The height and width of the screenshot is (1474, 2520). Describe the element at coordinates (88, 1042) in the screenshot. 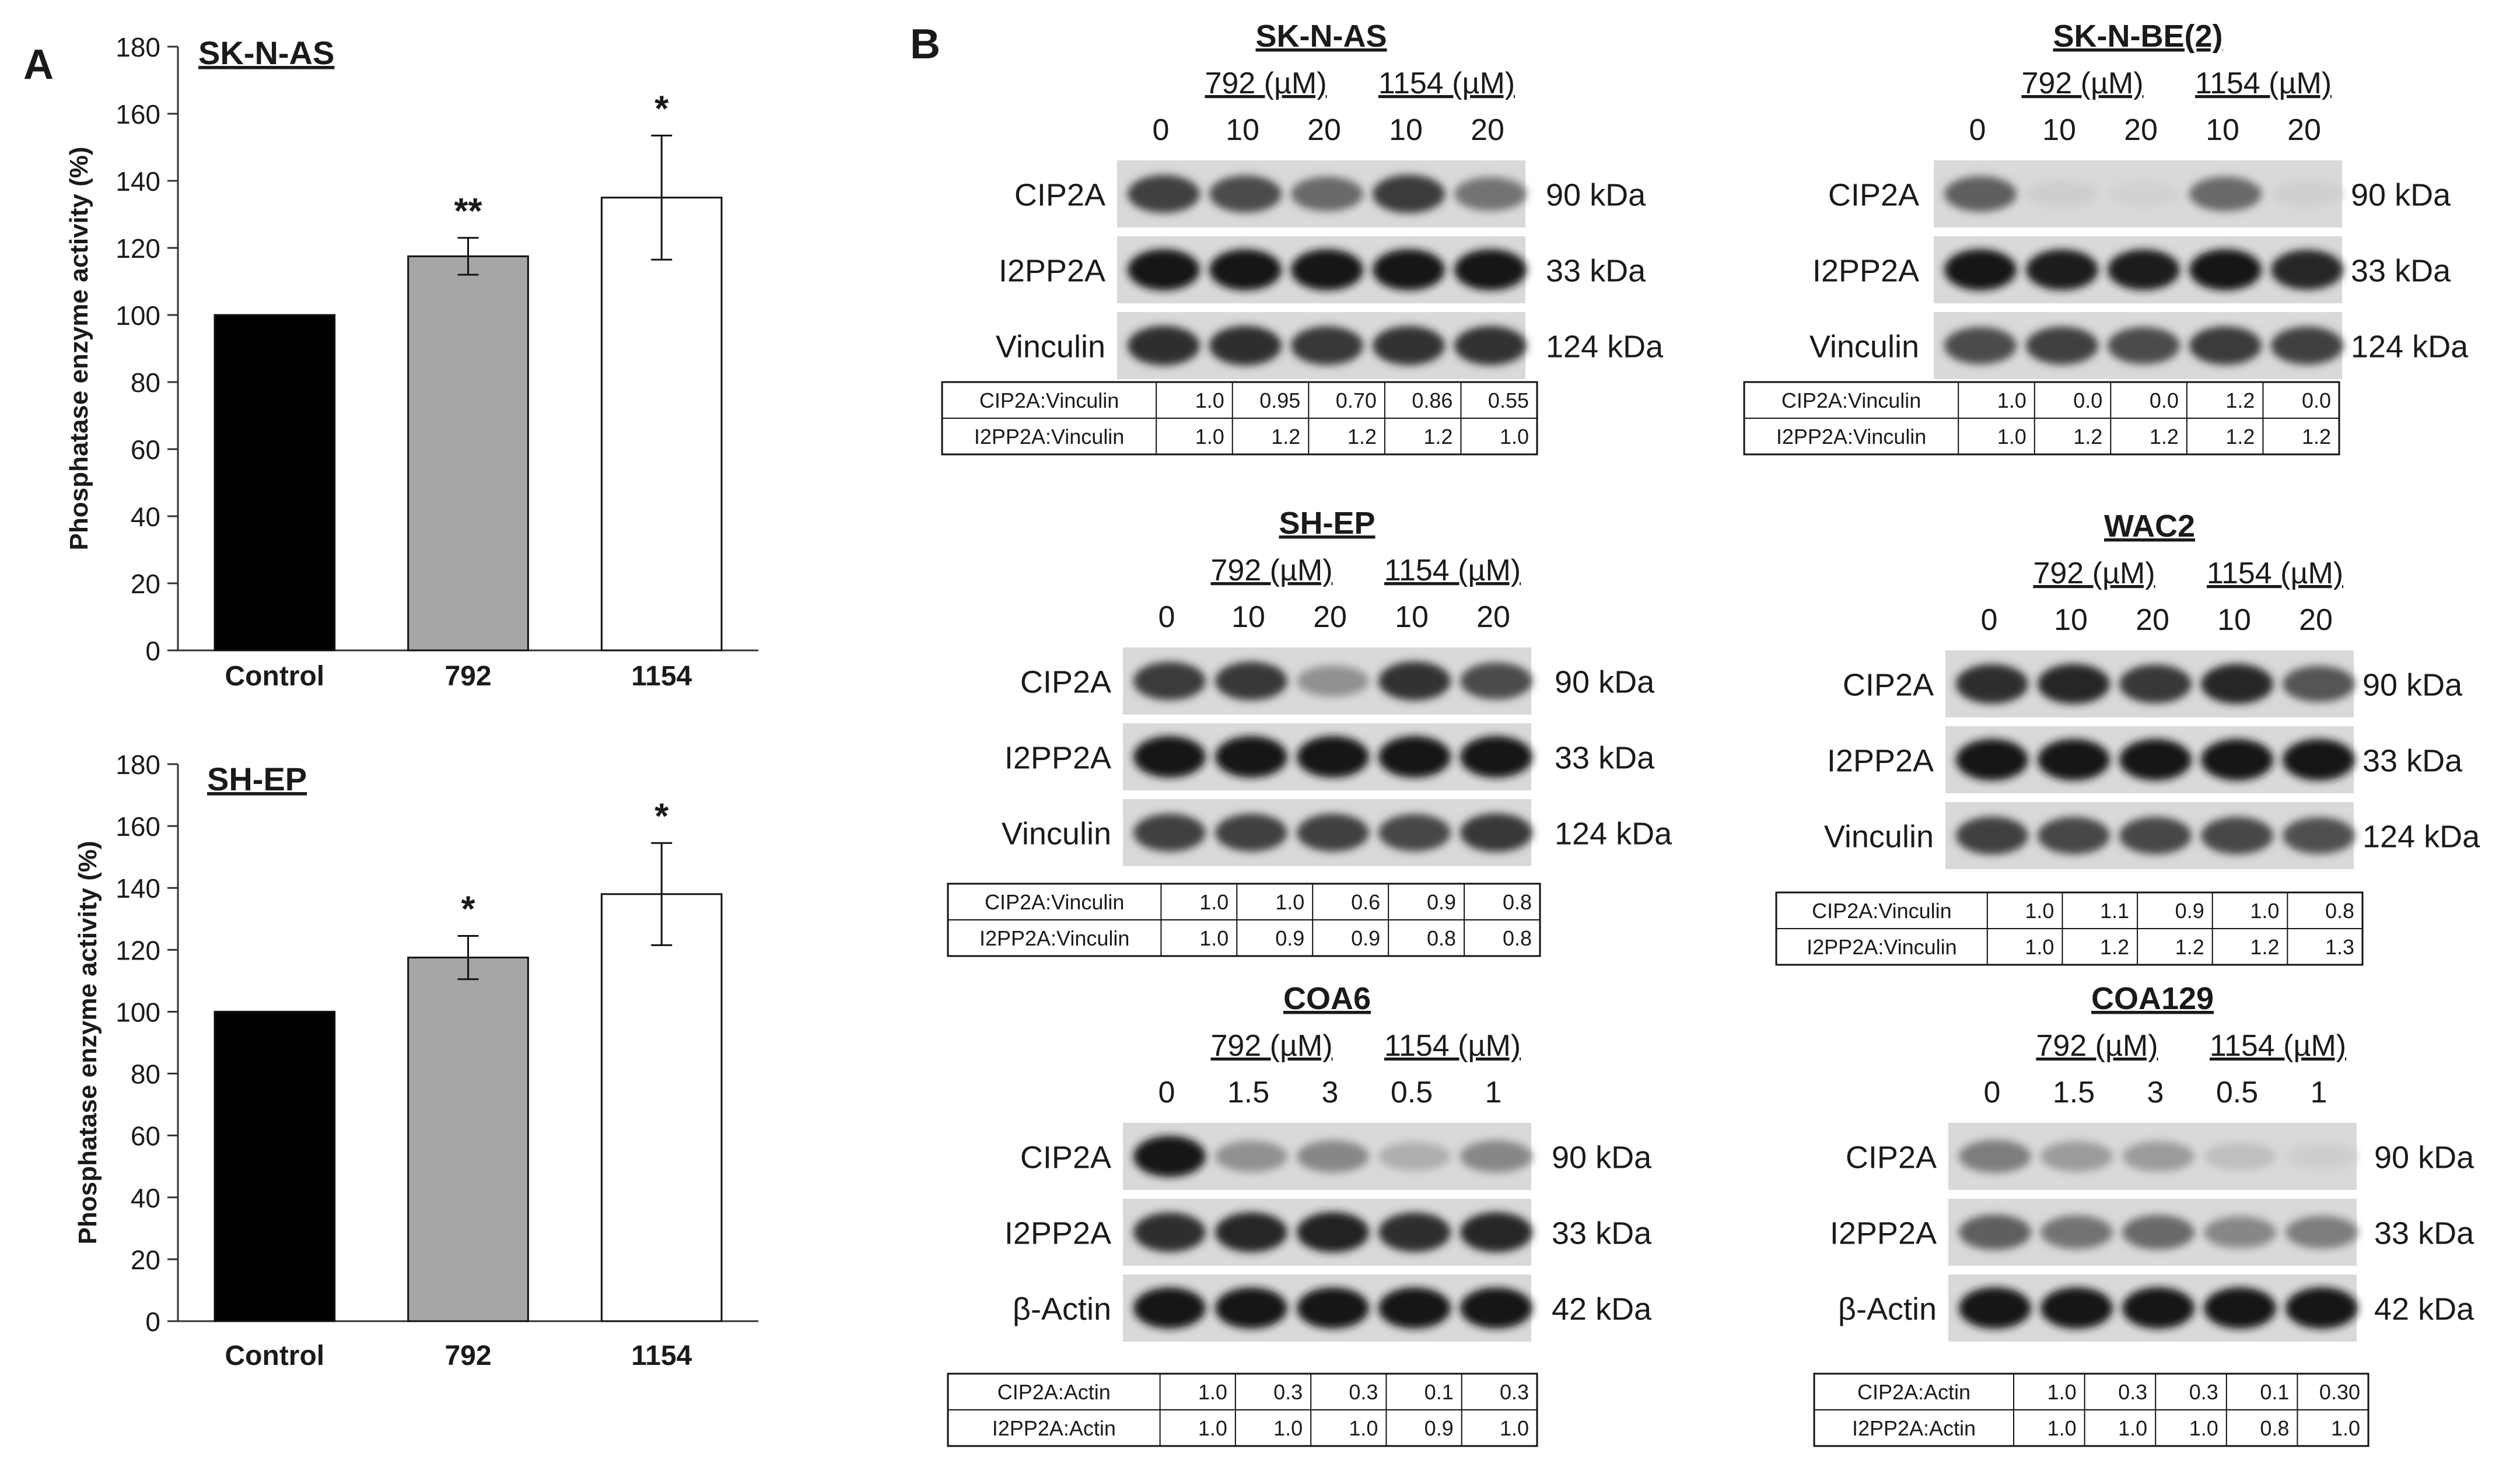

I see `y-axis-label: Phosphatase enzyme activity (%)` at that location.